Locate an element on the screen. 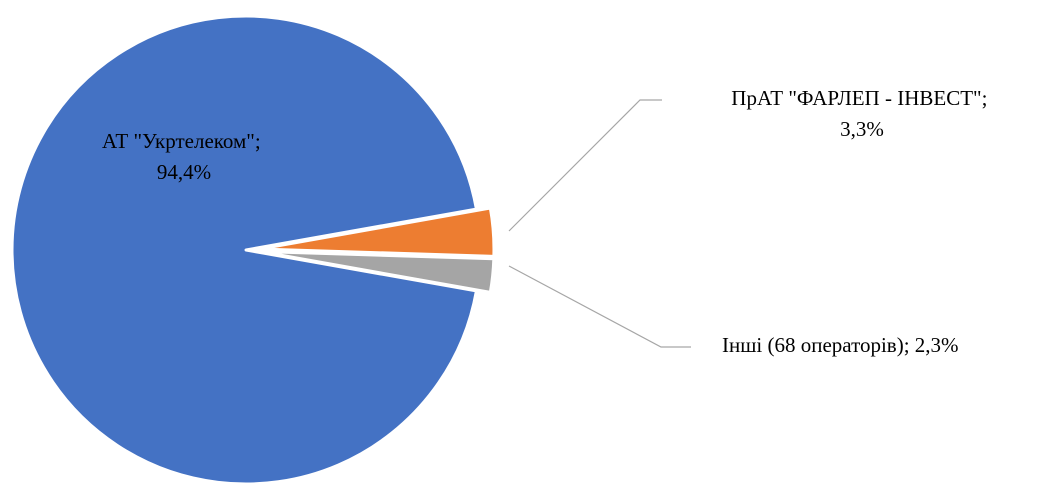  leader-lines is located at coordinates (599, 223).